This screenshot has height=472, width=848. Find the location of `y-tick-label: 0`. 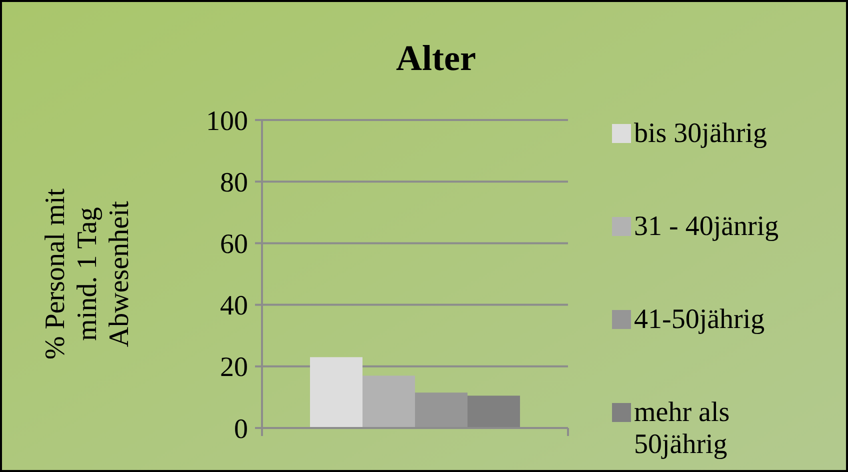

y-tick-label: 0 is located at coordinates (241, 429).